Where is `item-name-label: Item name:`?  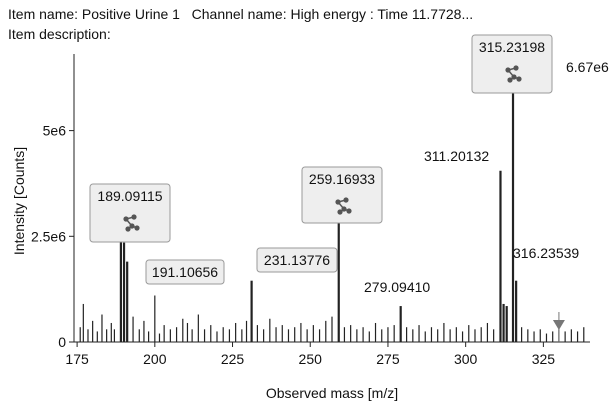 item-name-label: Item name: is located at coordinates (43, 14).